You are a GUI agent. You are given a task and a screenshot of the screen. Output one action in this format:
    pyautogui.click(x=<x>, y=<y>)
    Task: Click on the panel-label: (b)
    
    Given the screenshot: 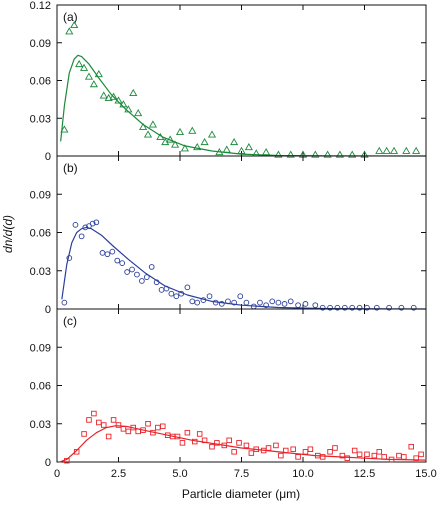 What is the action you would take?
    pyautogui.click(x=70, y=168)
    